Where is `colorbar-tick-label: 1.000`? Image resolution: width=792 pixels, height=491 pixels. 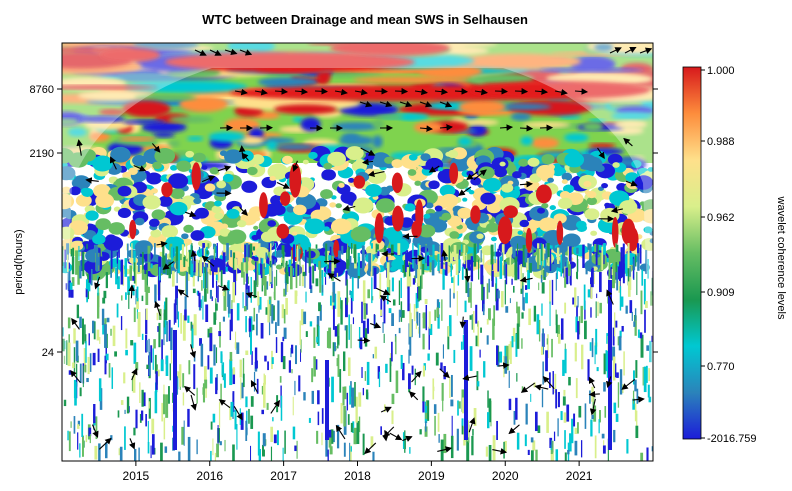 colorbar-tick-label: 1.000 is located at coordinates (721, 71).